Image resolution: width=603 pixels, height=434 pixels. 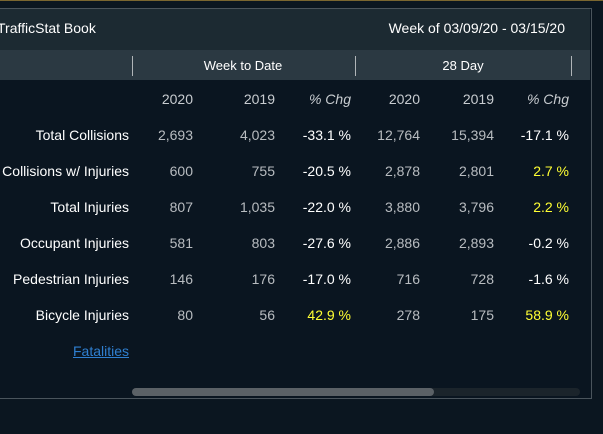 I want to click on cell: -0.2 %, so click(x=548, y=243).